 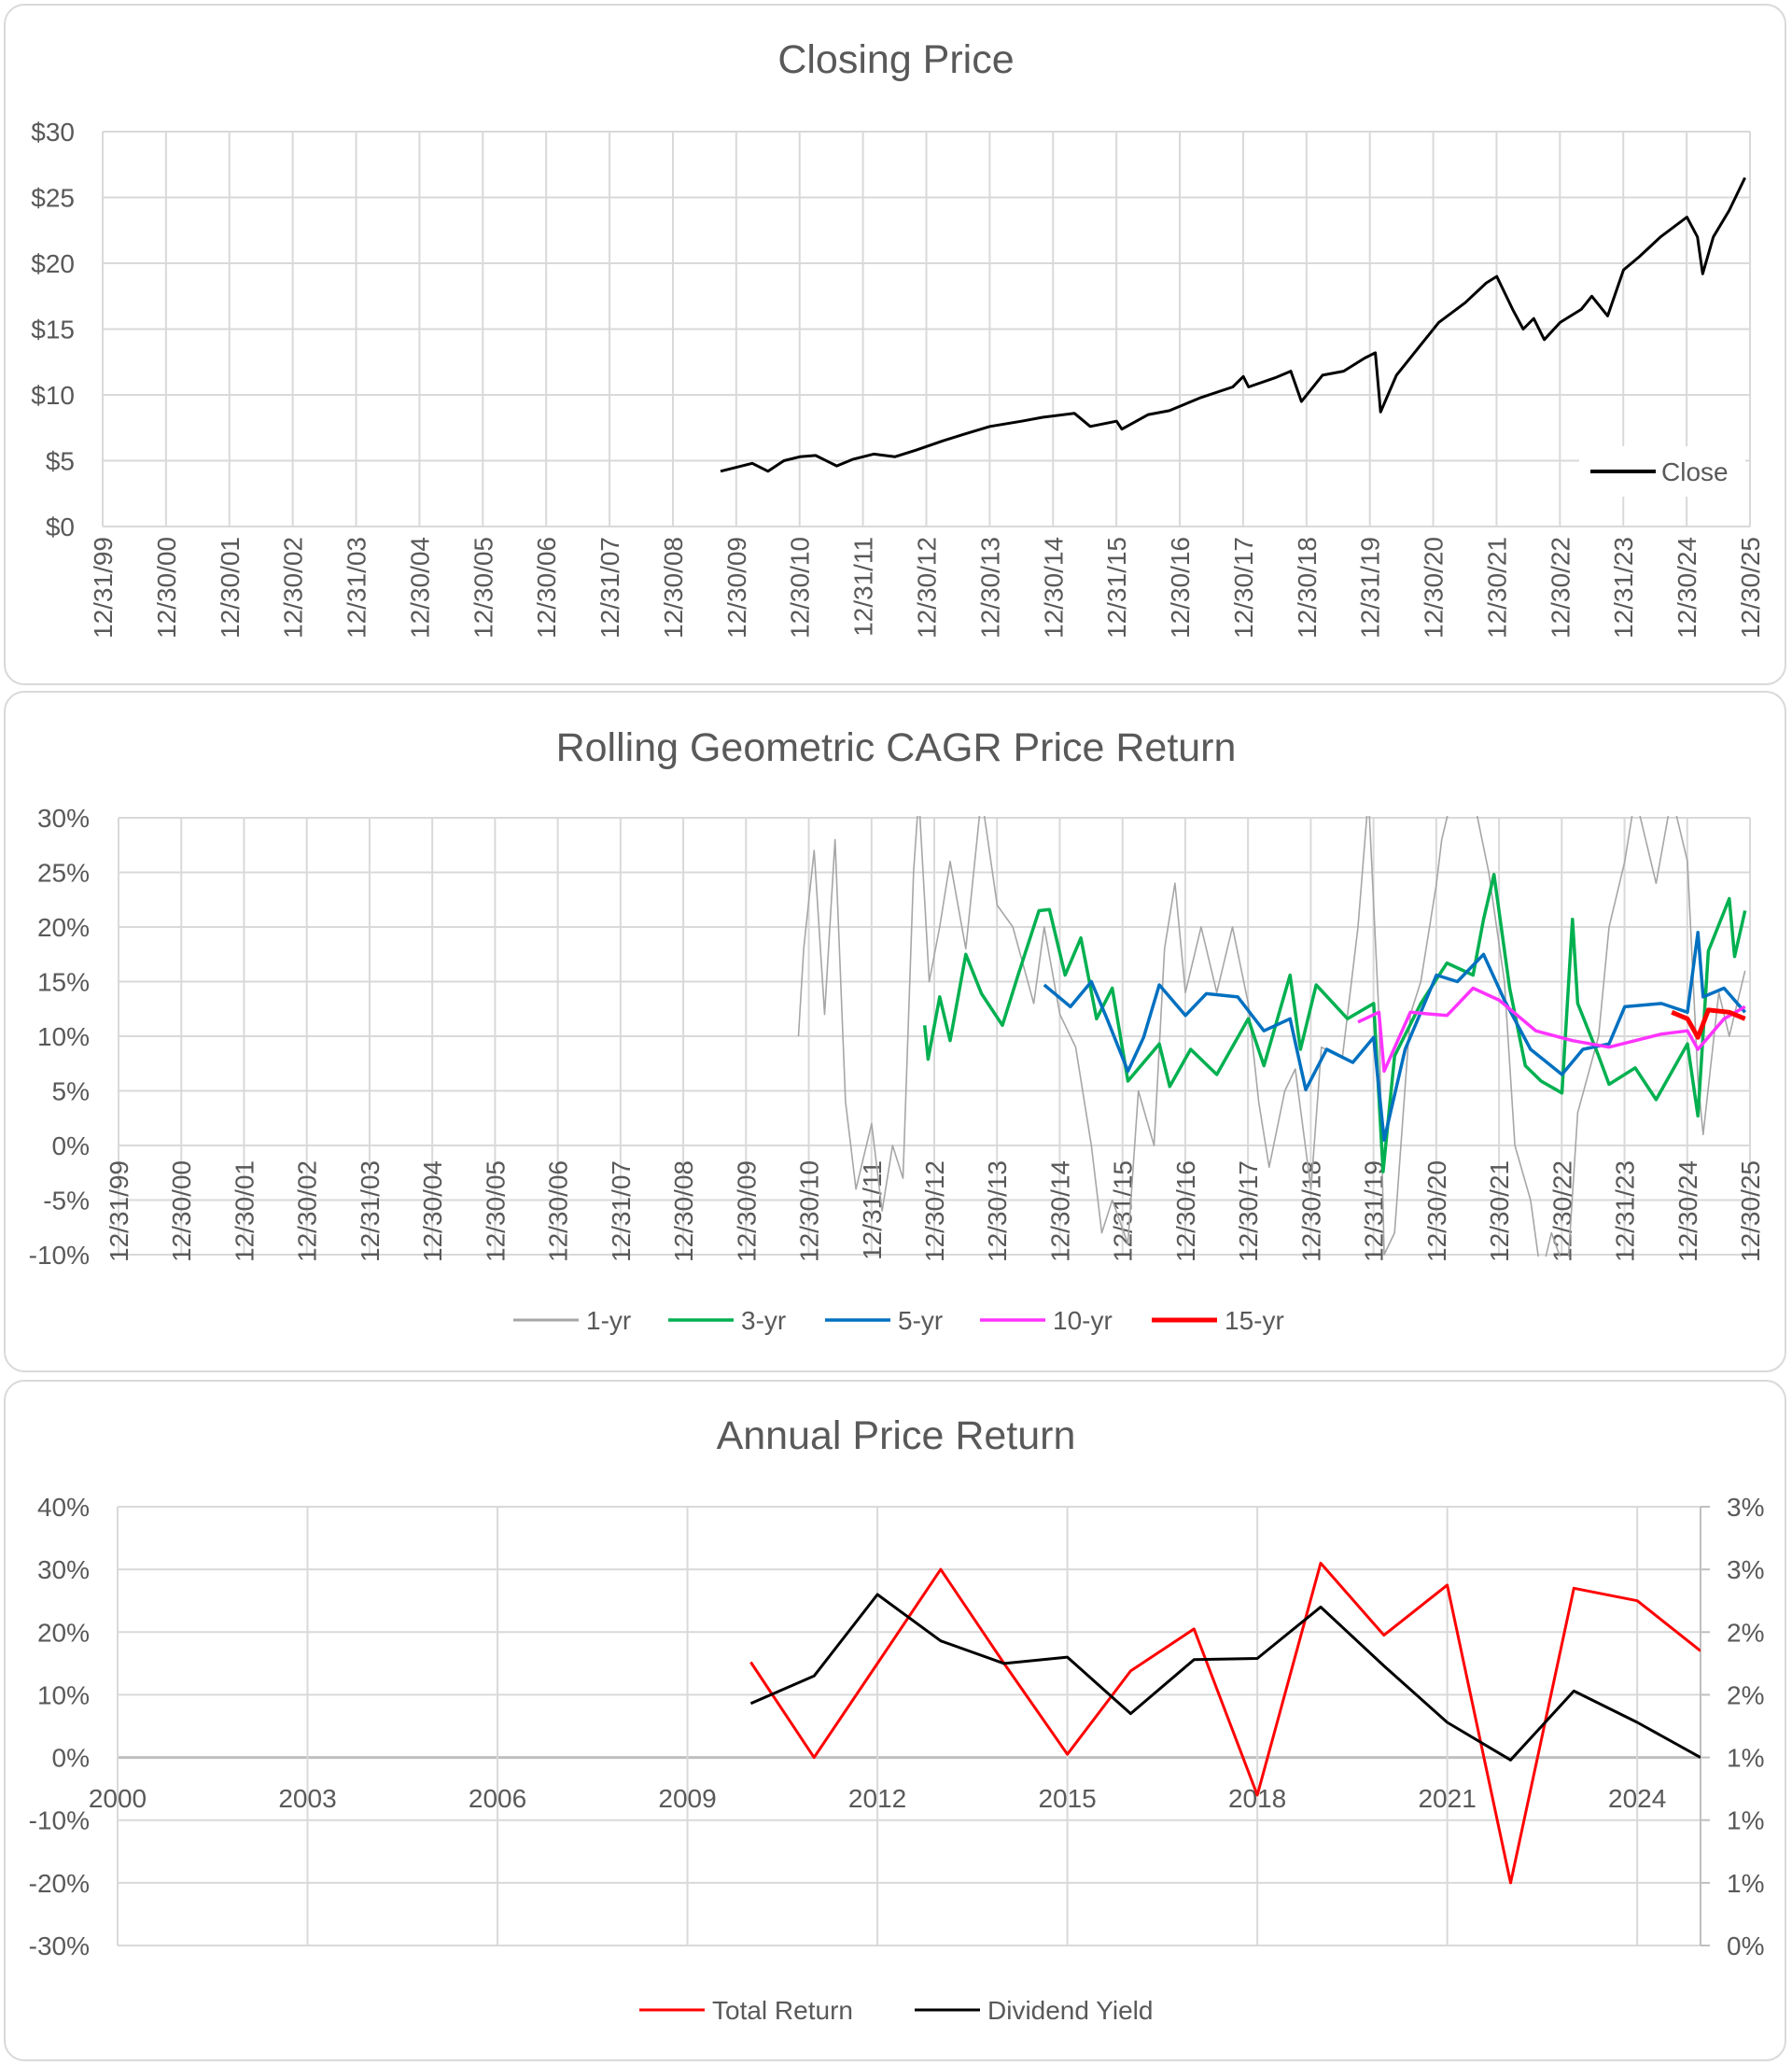 I want to click on y-tick-label: 5%, so click(x=71, y=1091).